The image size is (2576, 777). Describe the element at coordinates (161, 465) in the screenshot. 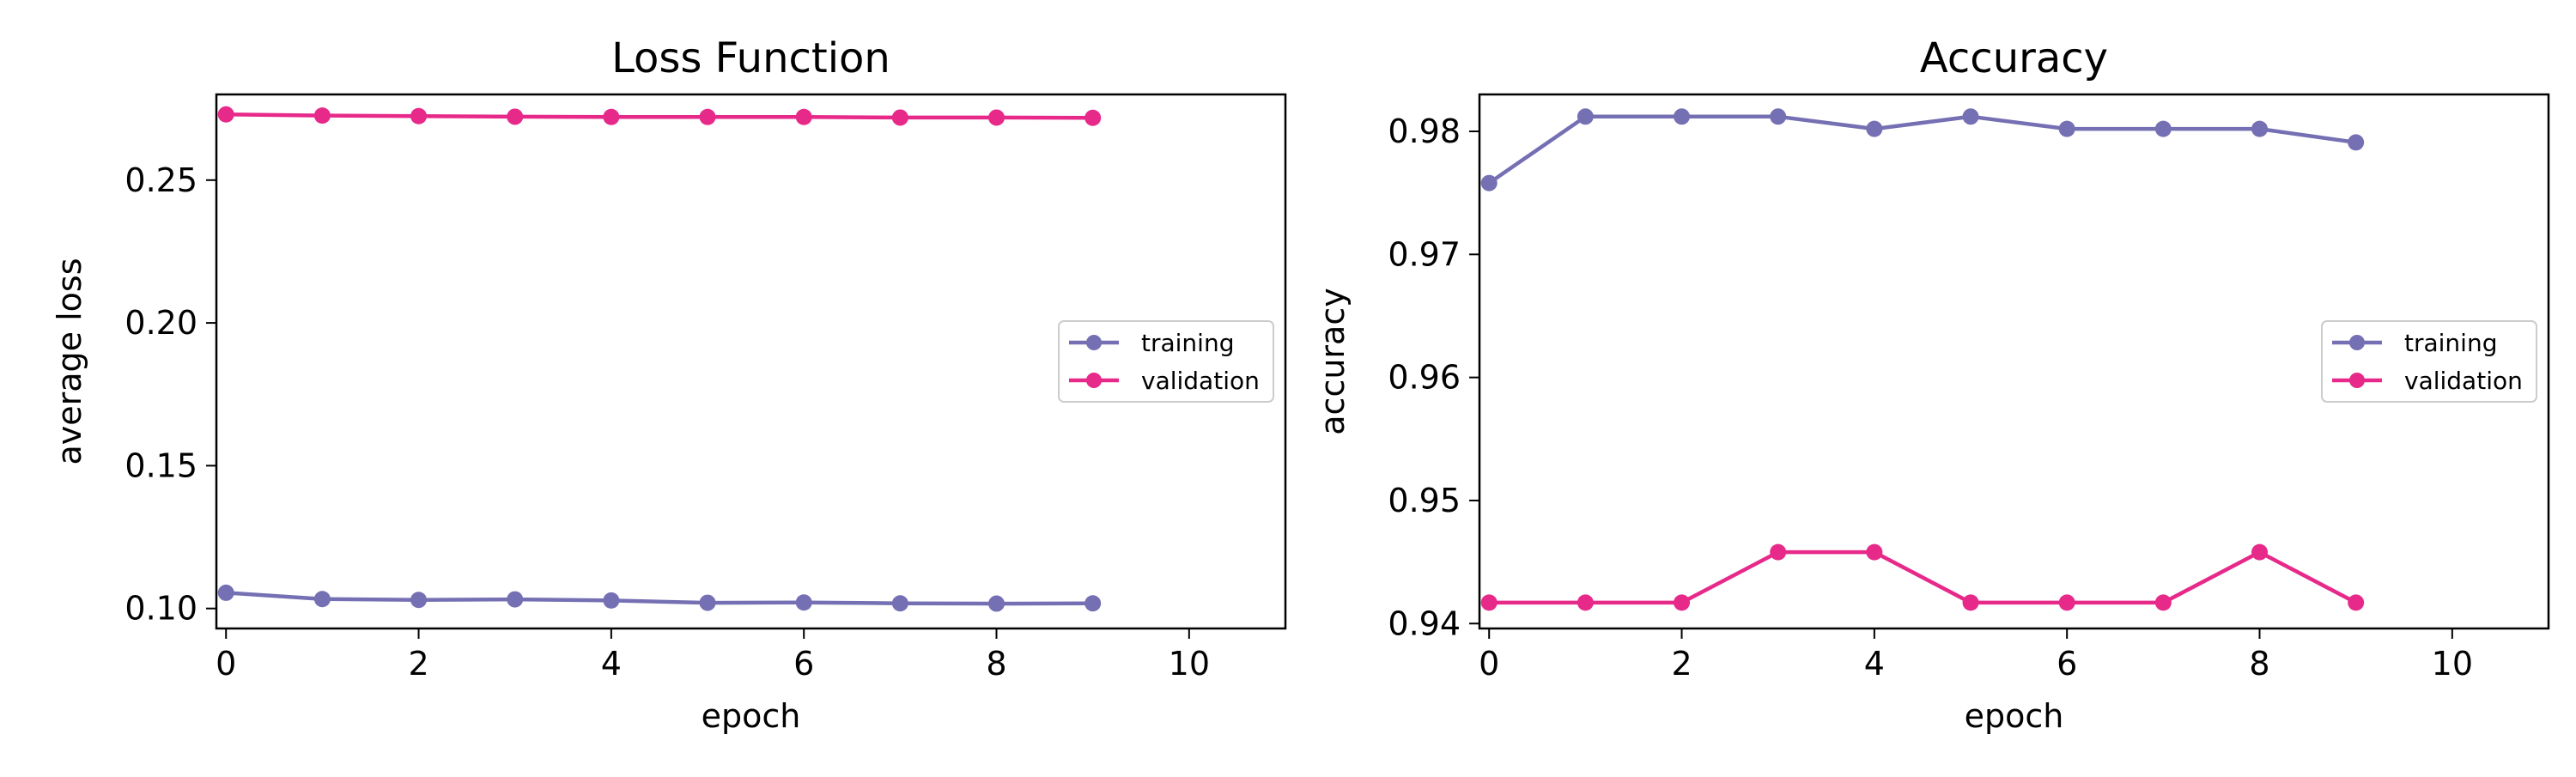

I see `loss-y-tick-label: 0.15` at that location.